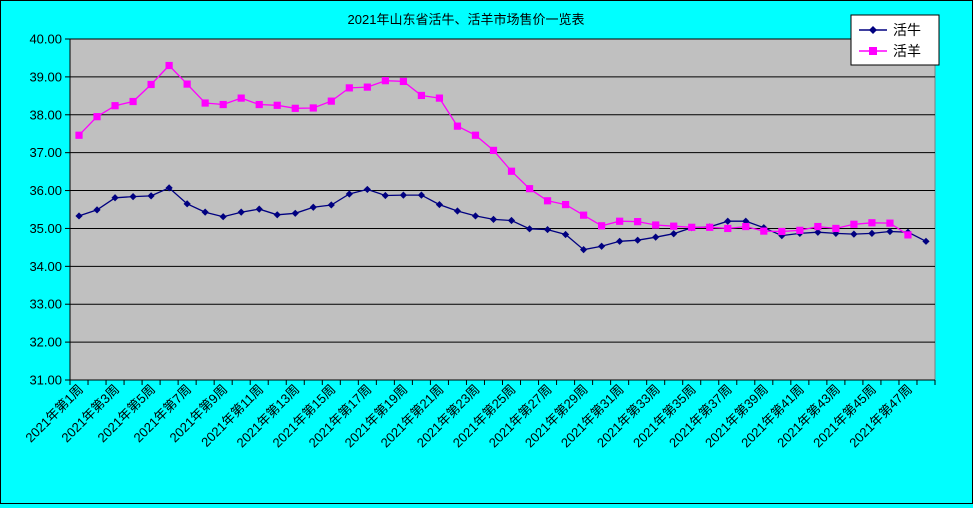 The height and width of the screenshot is (508, 973). What do you see at coordinates (45, 228) in the screenshot?
I see `y-tick-label: 35.00` at bounding box center [45, 228].